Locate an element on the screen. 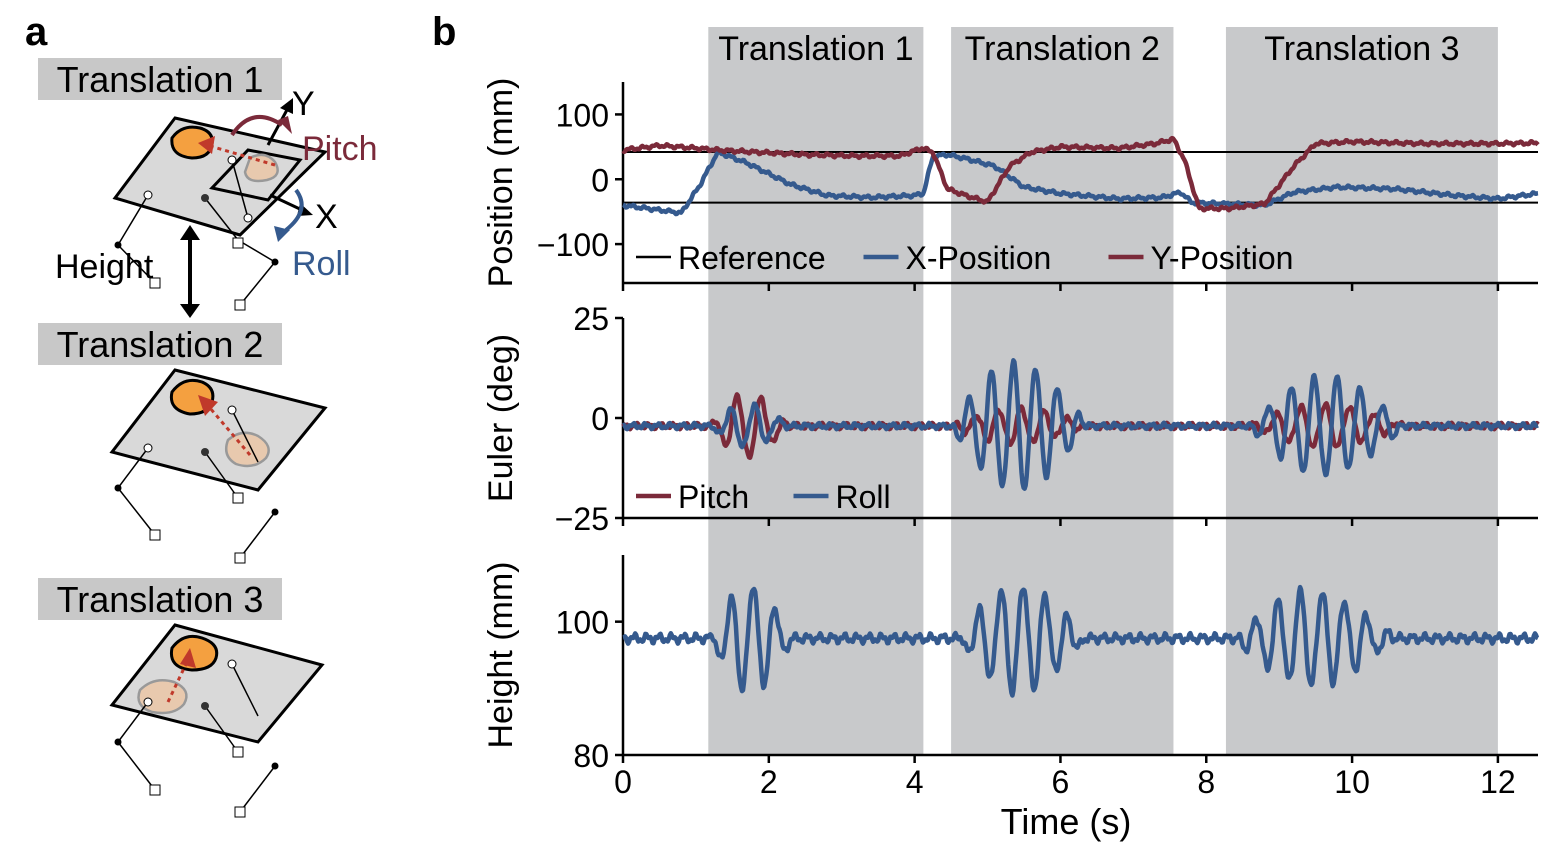 This screenshot has width=1542, height=851. y-axis-title-2: Euler (deg) is located at coordinates (501, 418).